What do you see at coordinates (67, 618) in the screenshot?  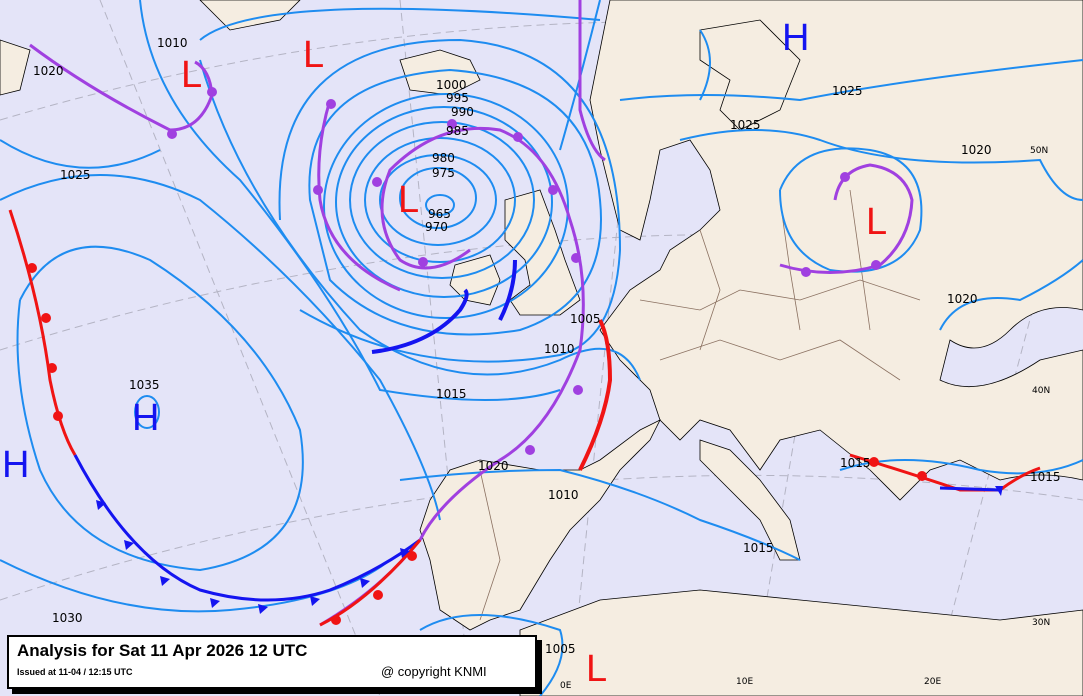 I see `isobar-label: 1030` at bounding box center [67, 618].